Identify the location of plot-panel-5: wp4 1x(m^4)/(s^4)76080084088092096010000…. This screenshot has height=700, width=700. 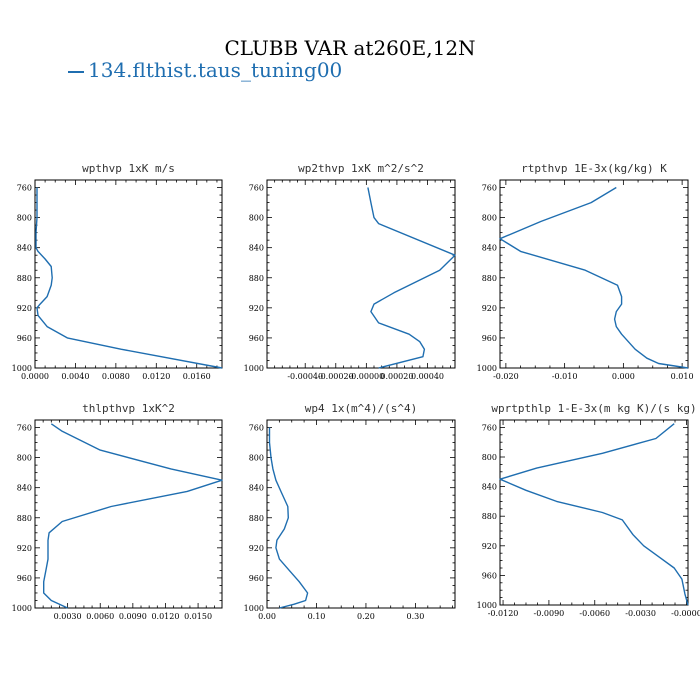
(350, 511).